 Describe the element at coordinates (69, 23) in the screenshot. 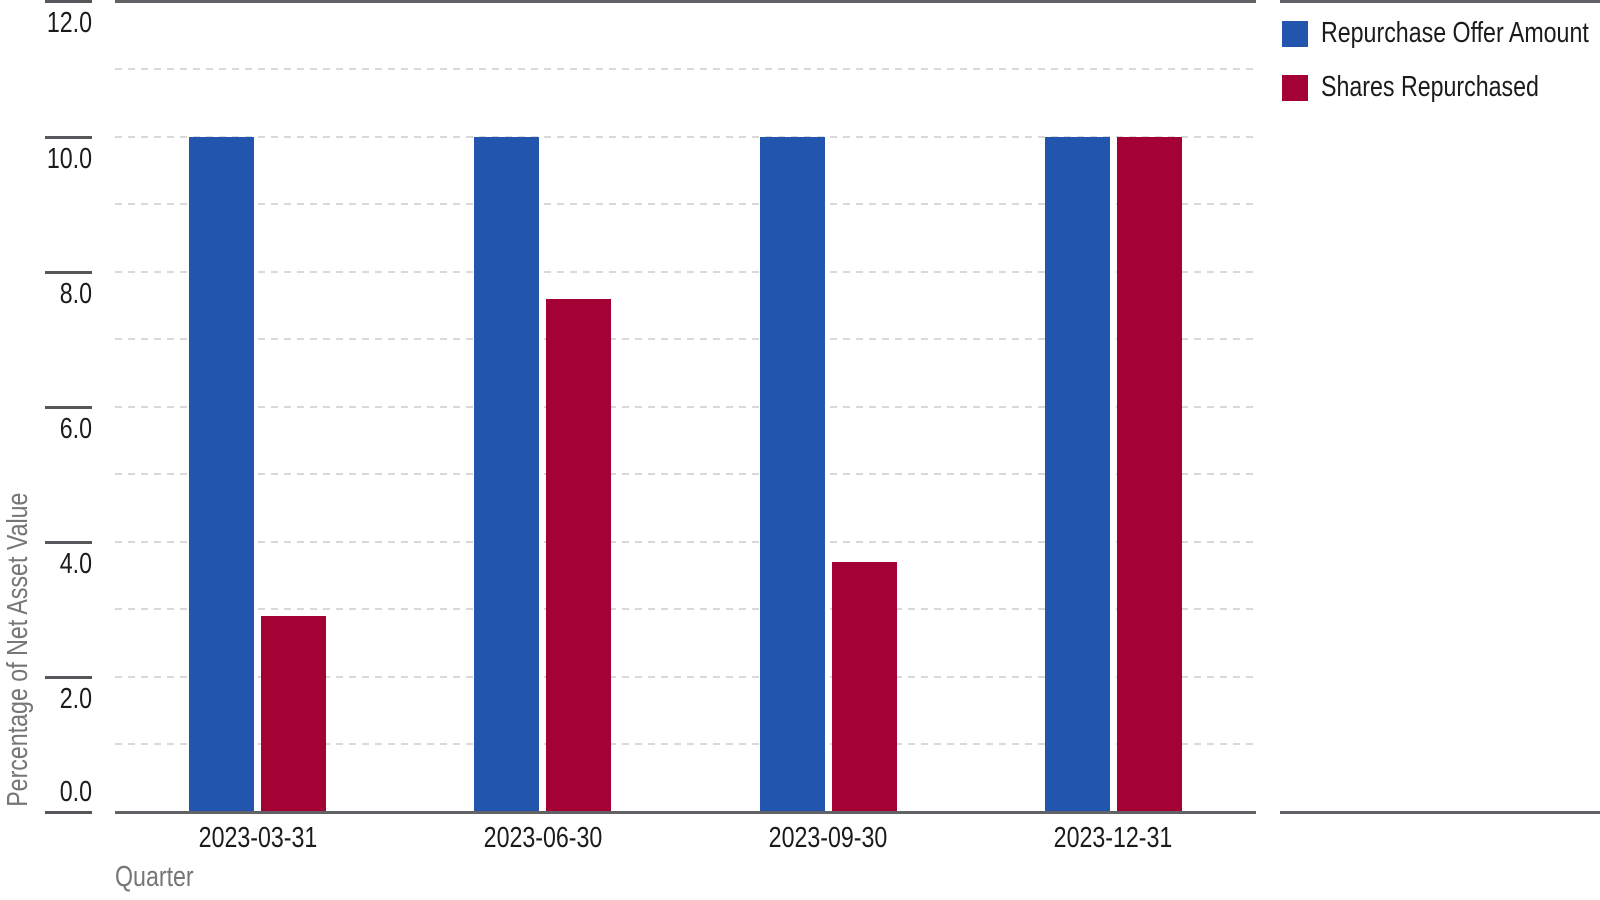

I see `y-tick-label: 12.0` at that location.